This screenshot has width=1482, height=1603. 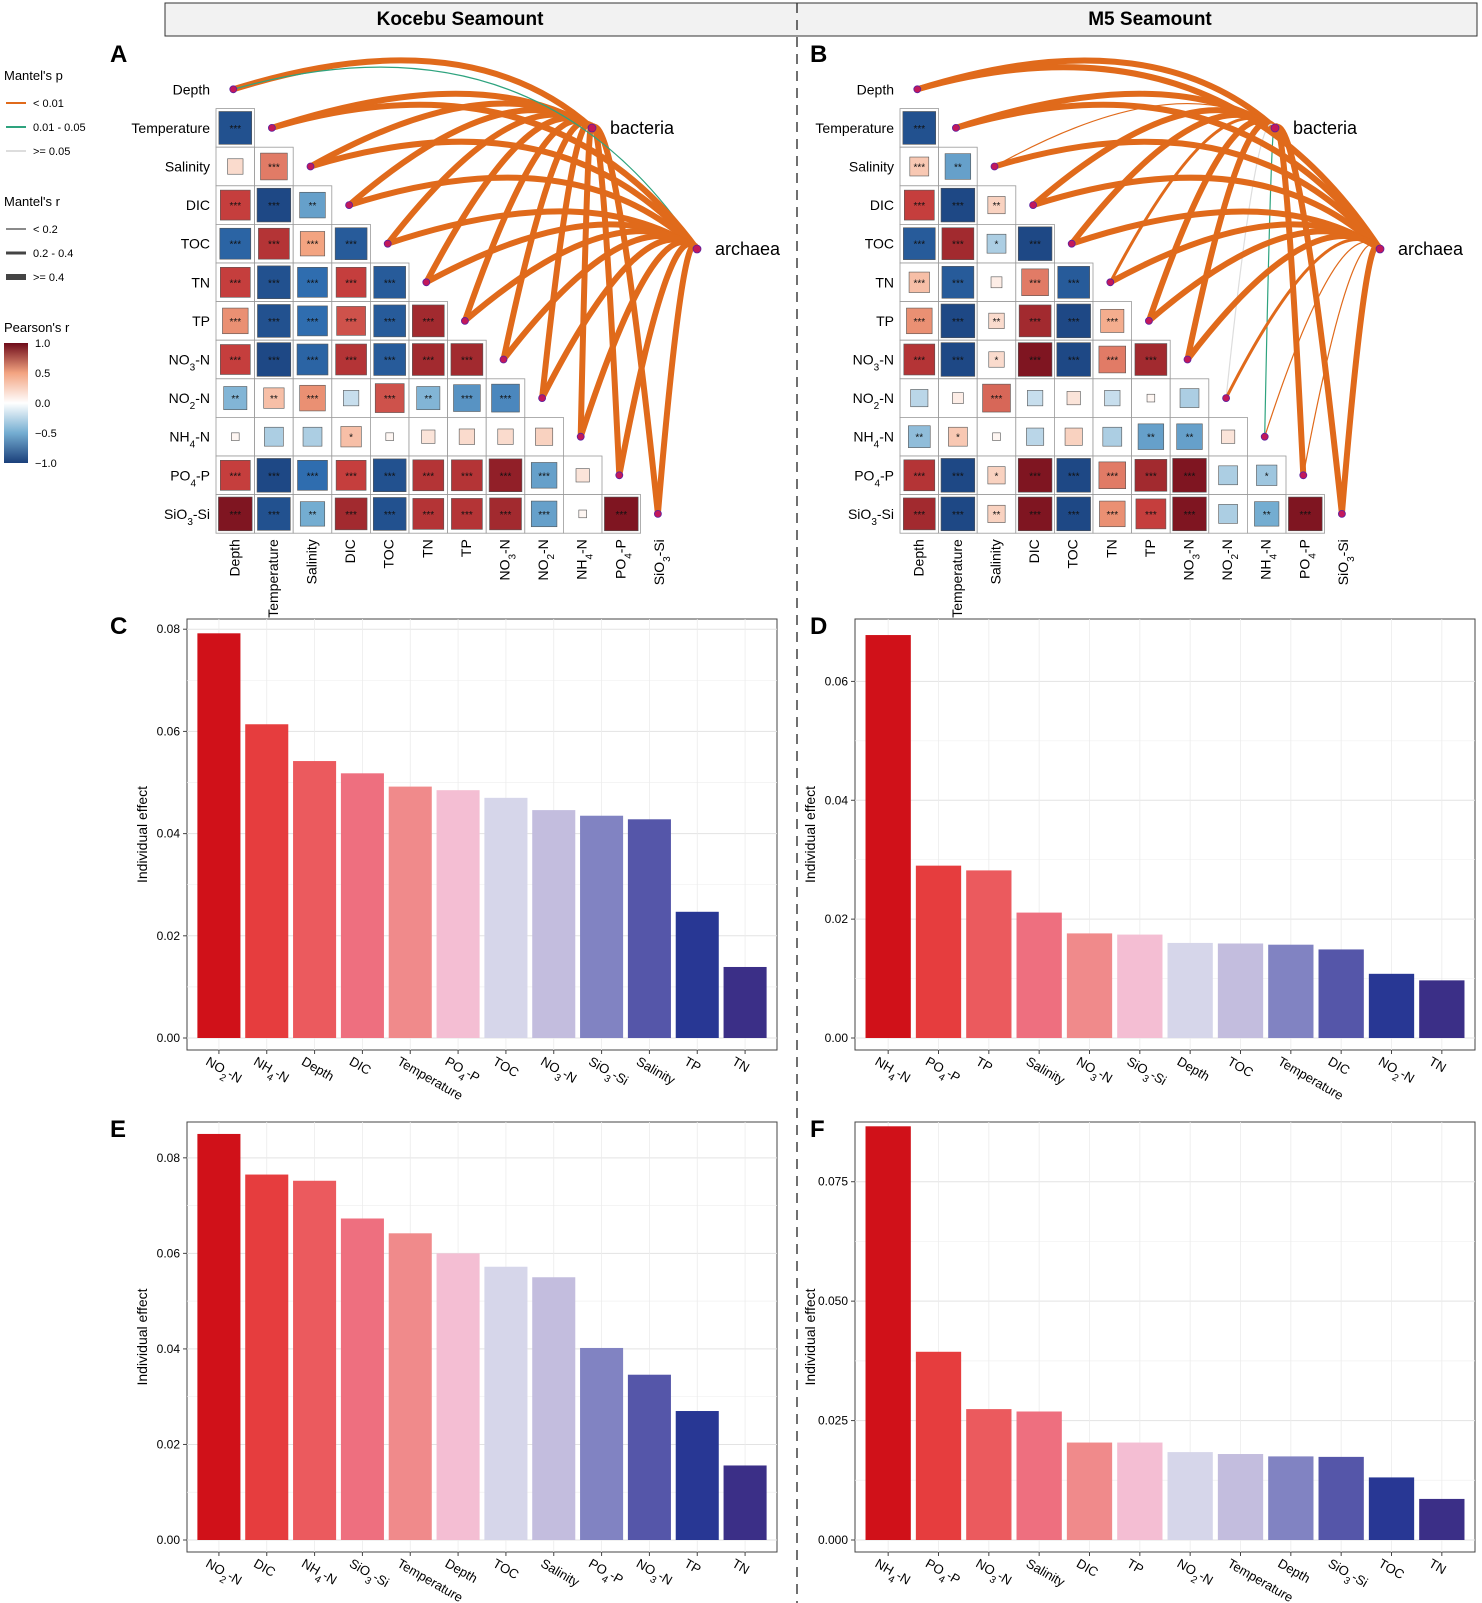 I want to click on y-tick-label: 0.06, so click(x=169, y=1253).